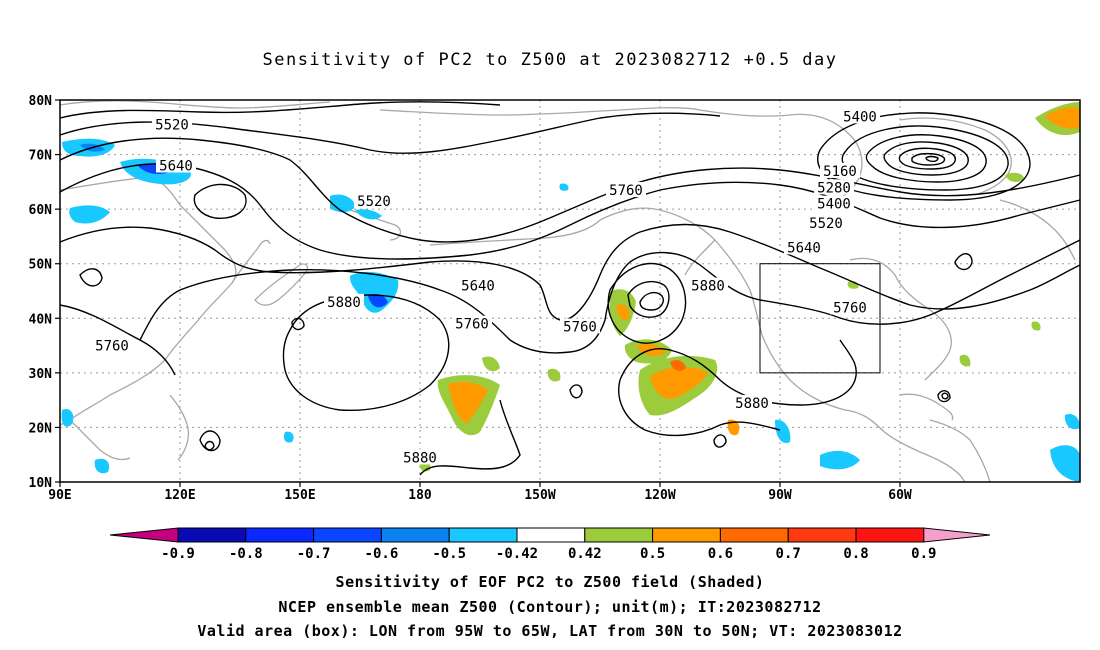  What do you see at coordinates (788, 554) in the screenshot?
I see `colorbar-label: 0.7` at bounding box center [788, 554].